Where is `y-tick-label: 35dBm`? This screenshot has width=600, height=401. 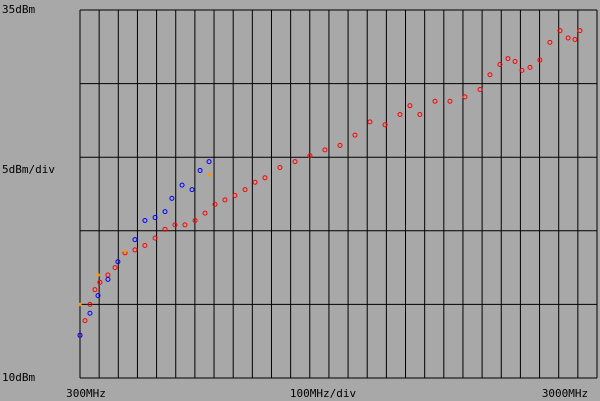
y-tick-label: 35dBm is located at coordinates (18, 9).